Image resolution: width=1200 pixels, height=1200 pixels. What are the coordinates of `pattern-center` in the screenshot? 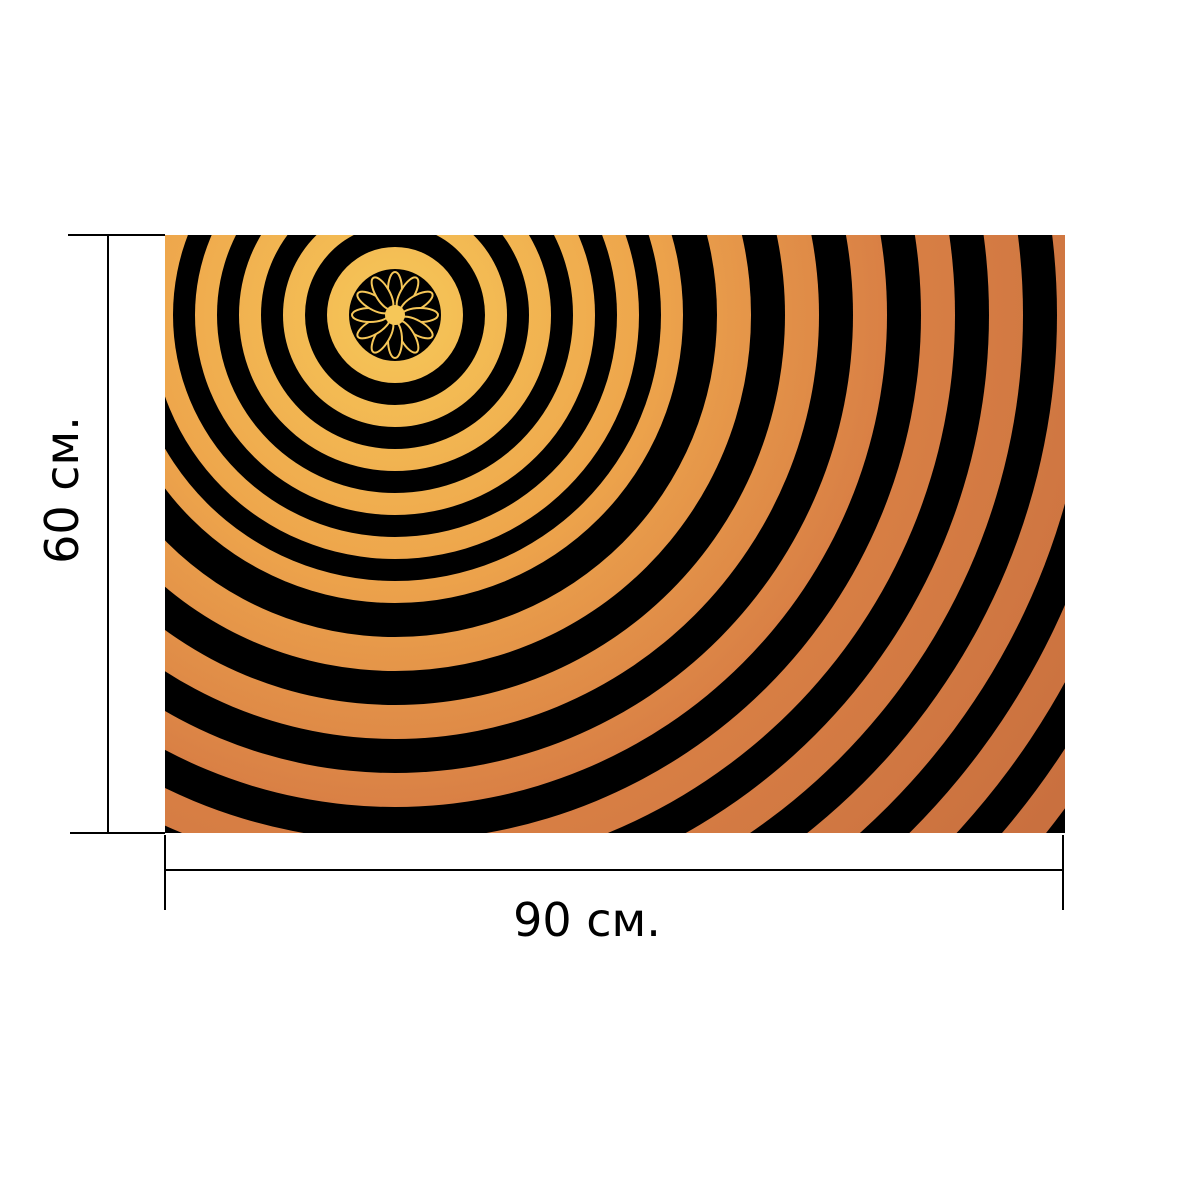 It's located at (395, 315).